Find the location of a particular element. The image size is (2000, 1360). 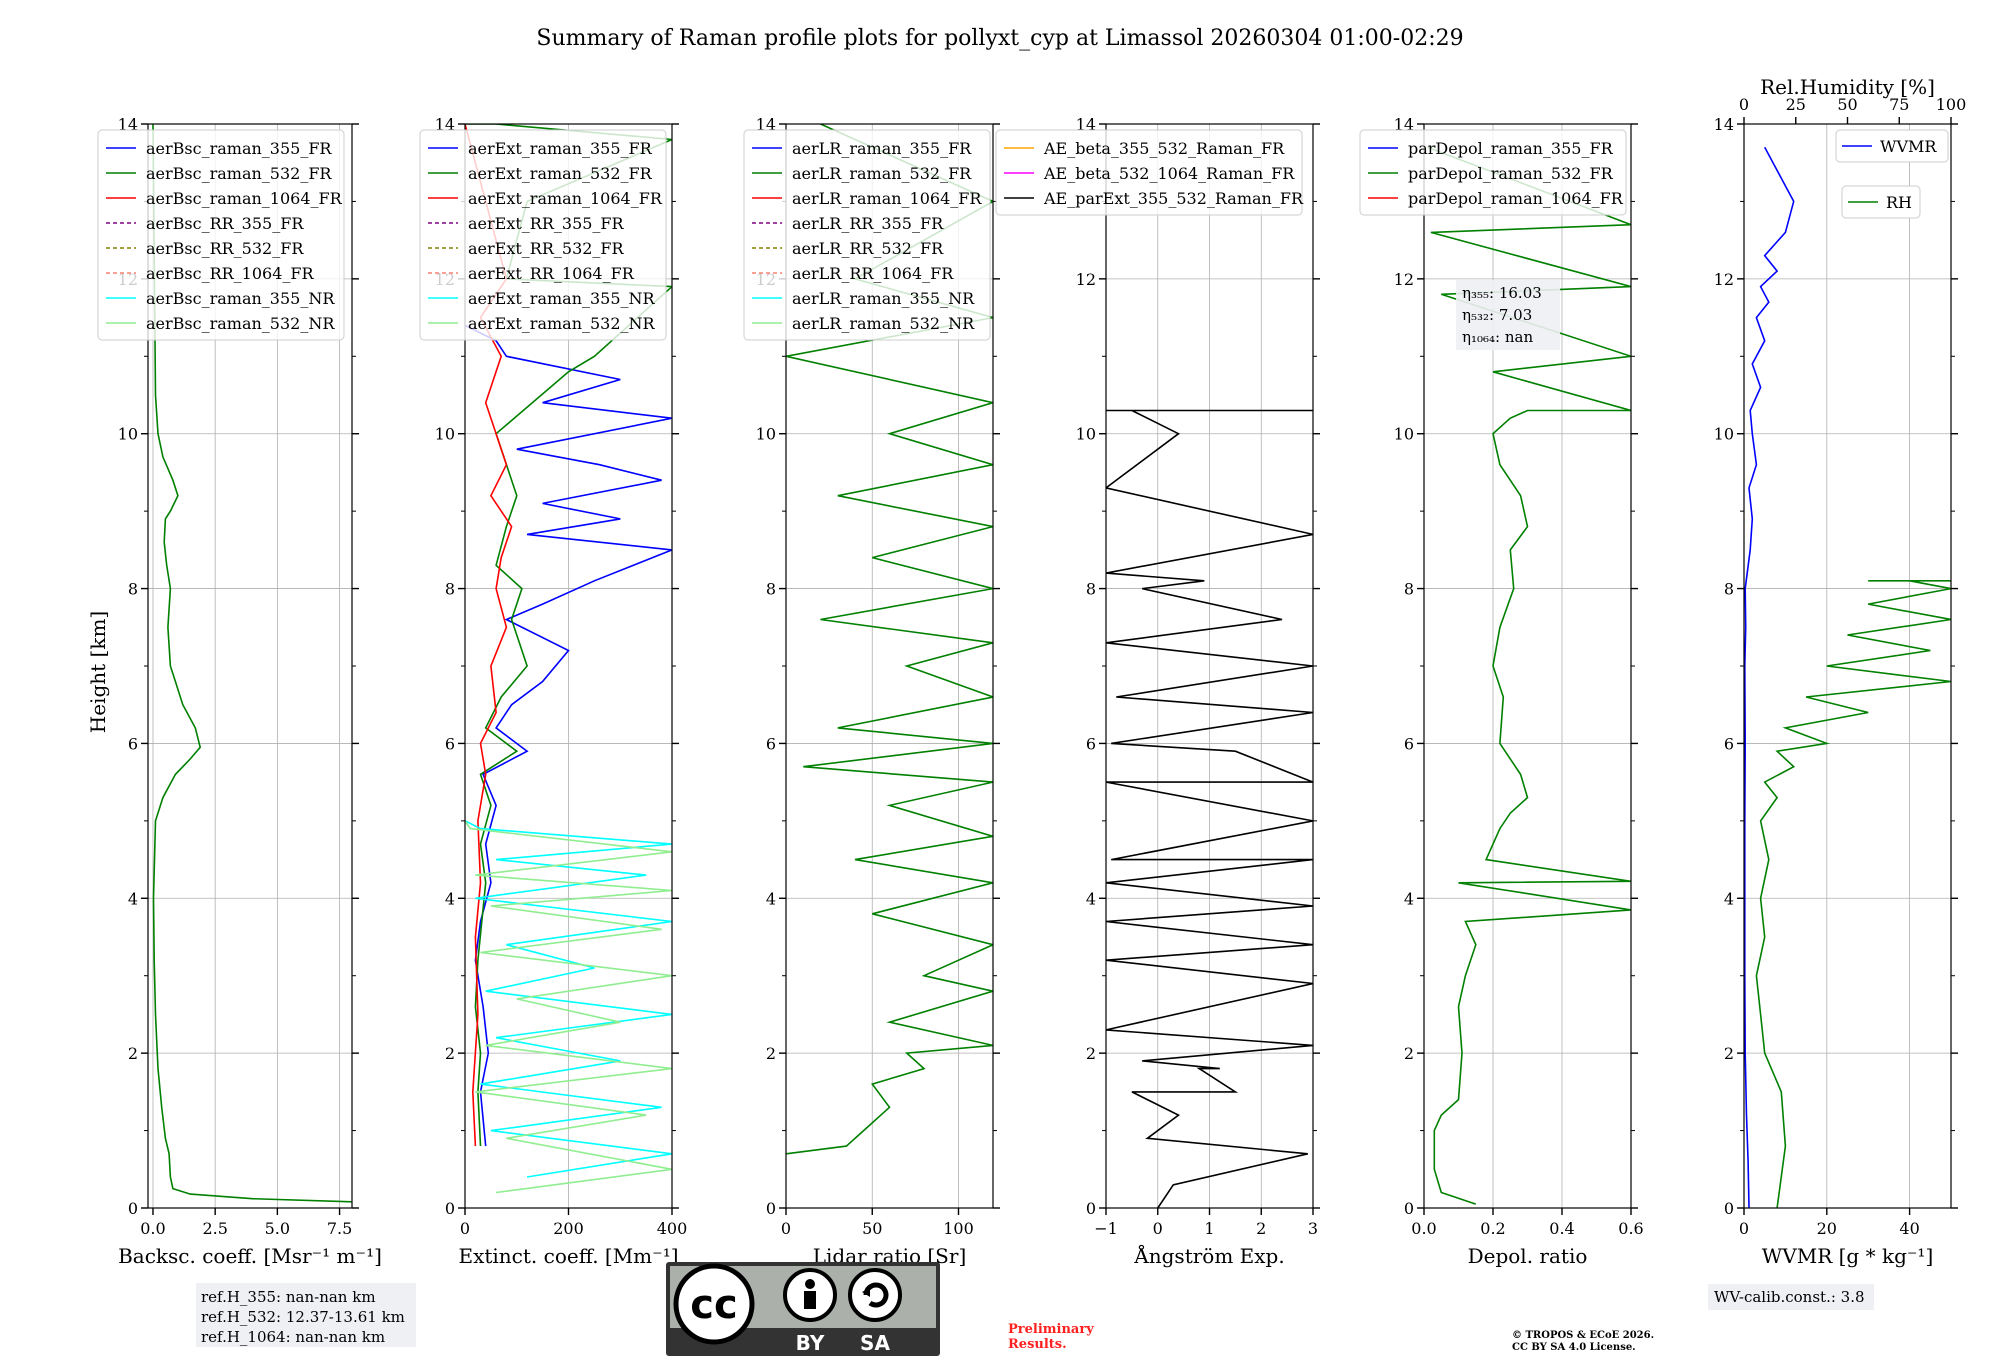

series-line-aerExt_raman_532_NR is located at coordinates (568, 1007).